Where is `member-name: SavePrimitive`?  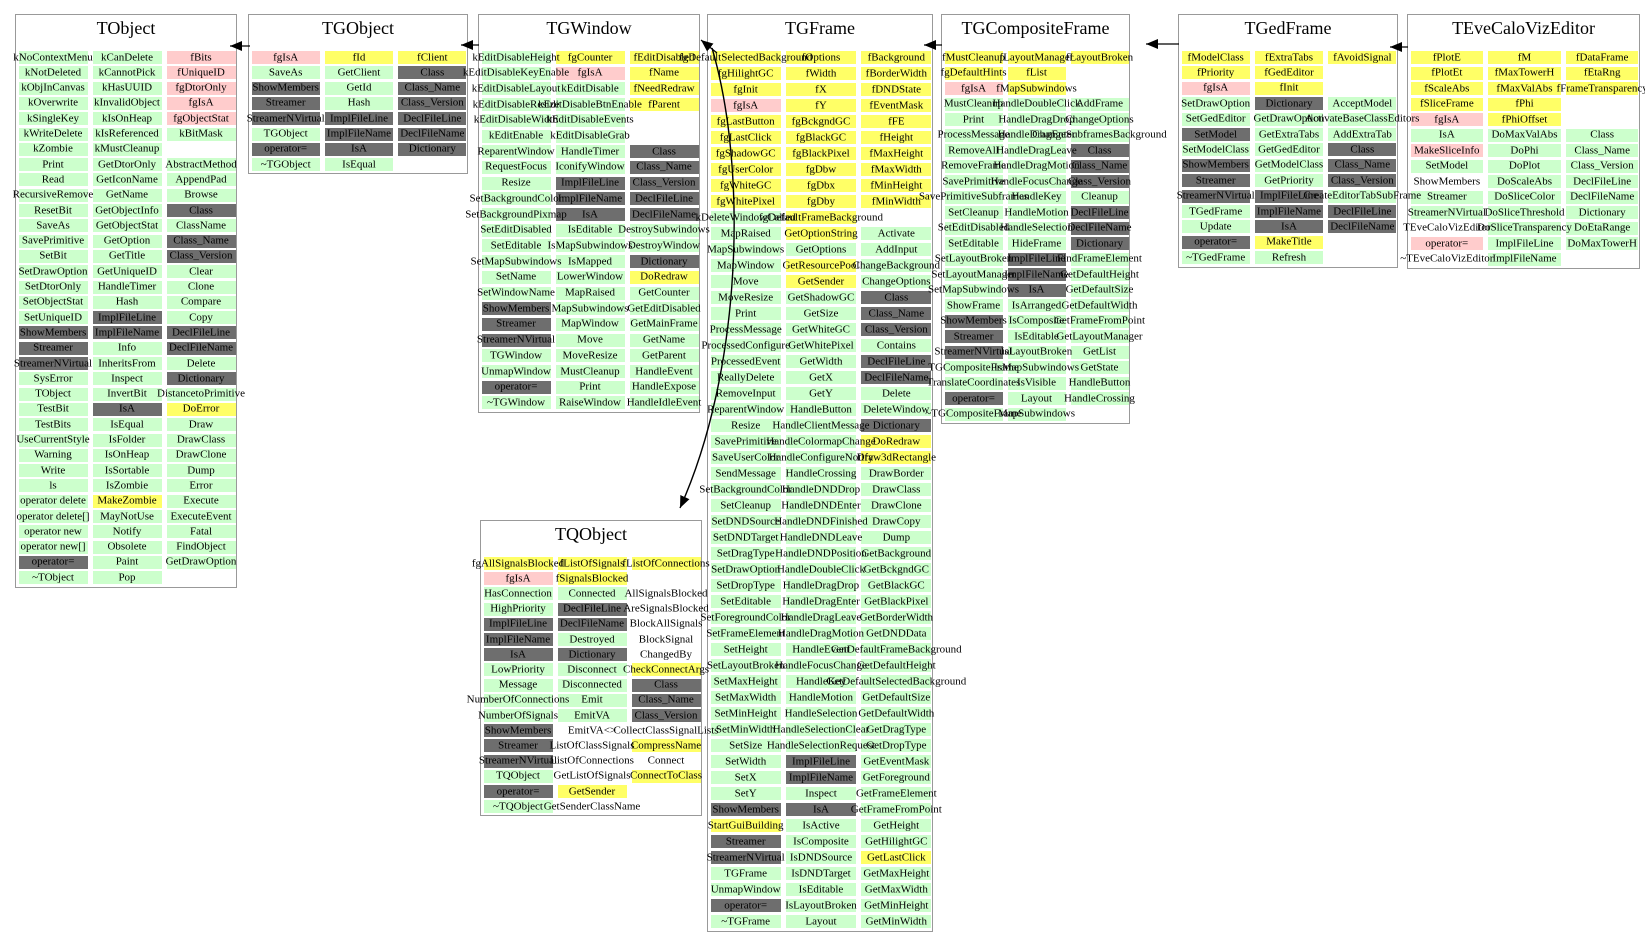
member-name: SavePrimitive is located at coordinates (973, 181).